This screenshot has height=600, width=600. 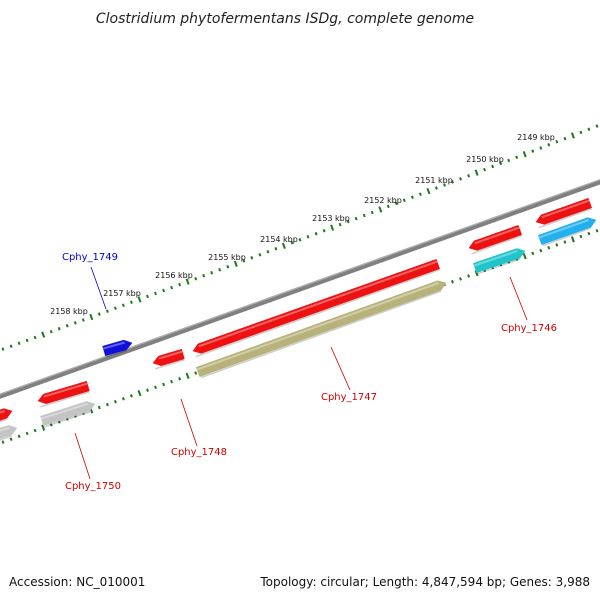 I want to click on tick-label: 2151 kbp, so click(x=434, y=180).